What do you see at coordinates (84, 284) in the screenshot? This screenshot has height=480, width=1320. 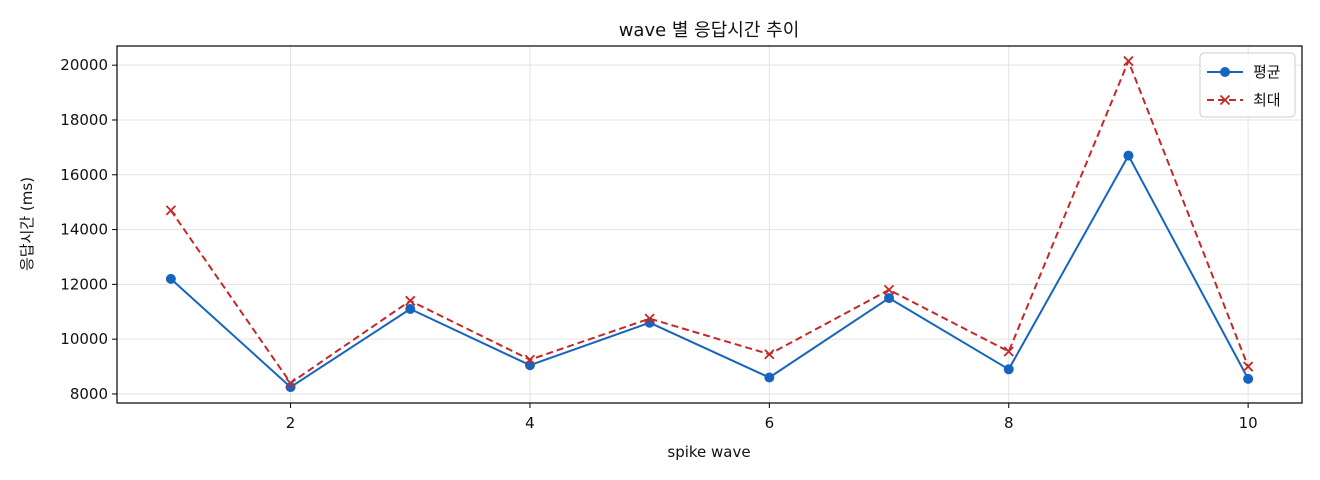 I see `y-tick-label: 12000` at bounding box center [84, 284].